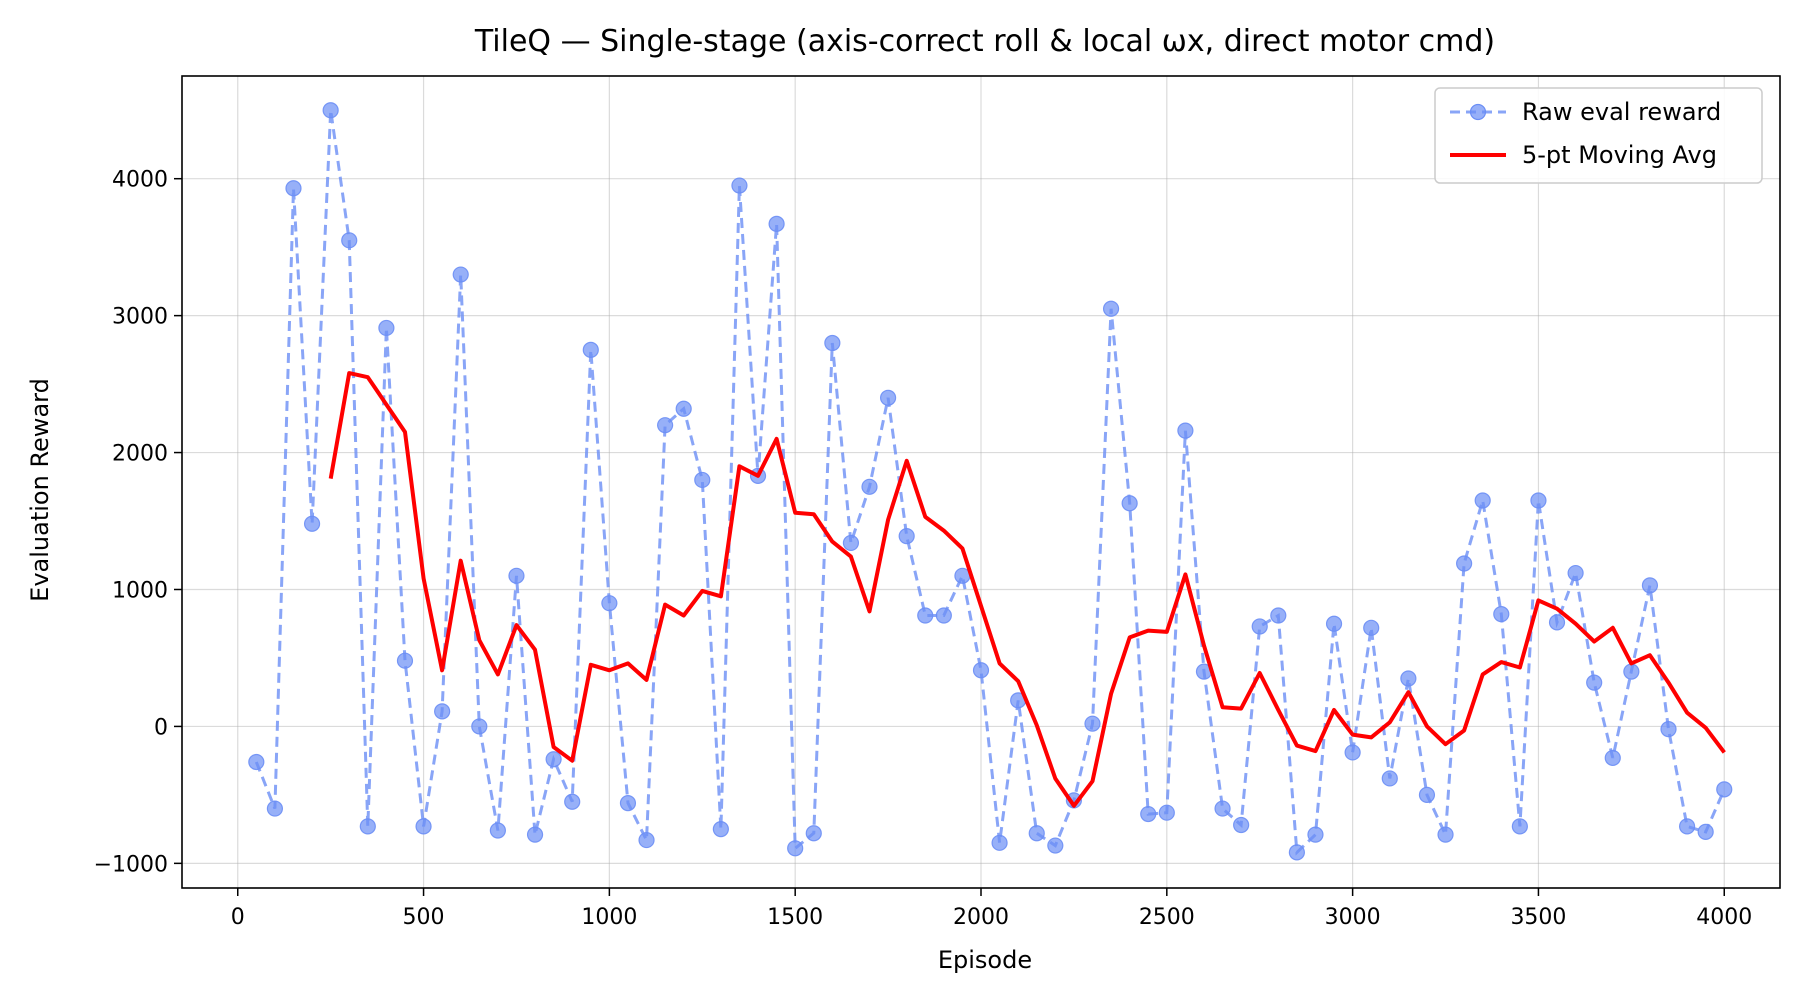 The width and height of the screenshot is (1800, 1000). I want to click on legend-avg-label: 5-pt Moving Avg, so click(1619, 155).